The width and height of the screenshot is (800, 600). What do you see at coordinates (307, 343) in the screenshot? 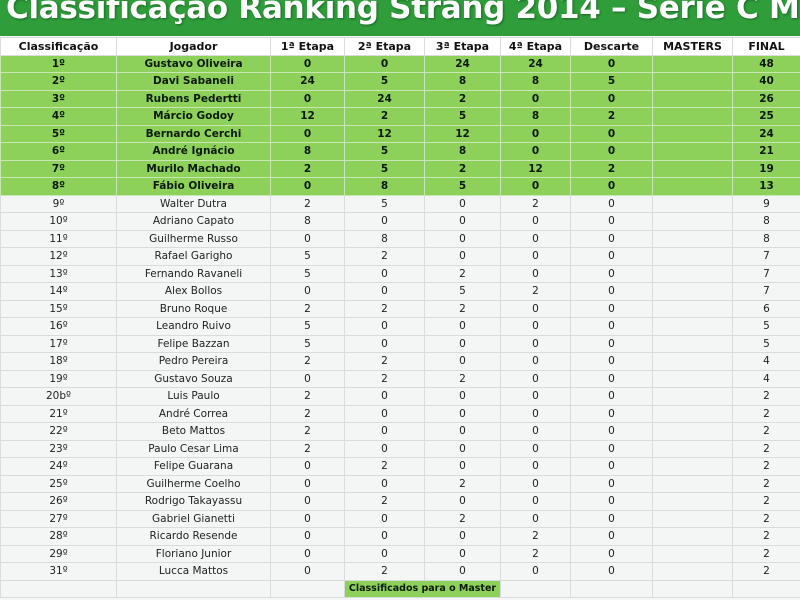
I see `cell-etapa-1: 5` at bounding box center [307, 343].